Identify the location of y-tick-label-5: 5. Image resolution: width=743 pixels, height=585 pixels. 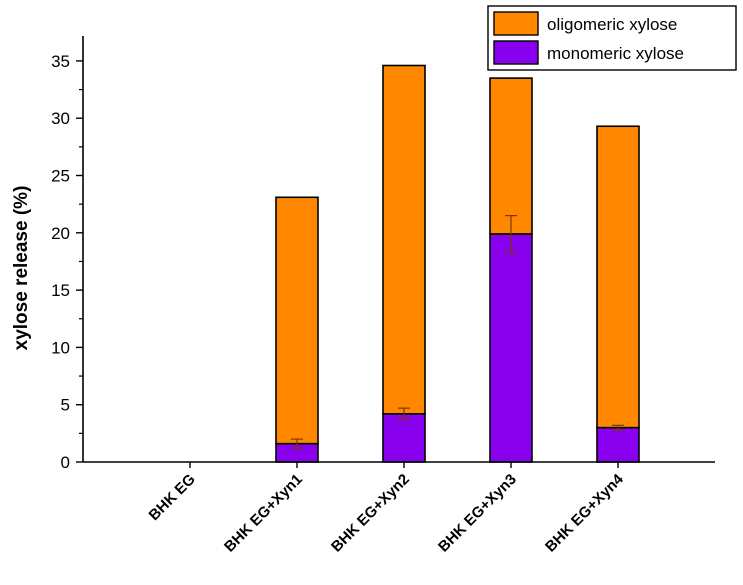
(65, 405).